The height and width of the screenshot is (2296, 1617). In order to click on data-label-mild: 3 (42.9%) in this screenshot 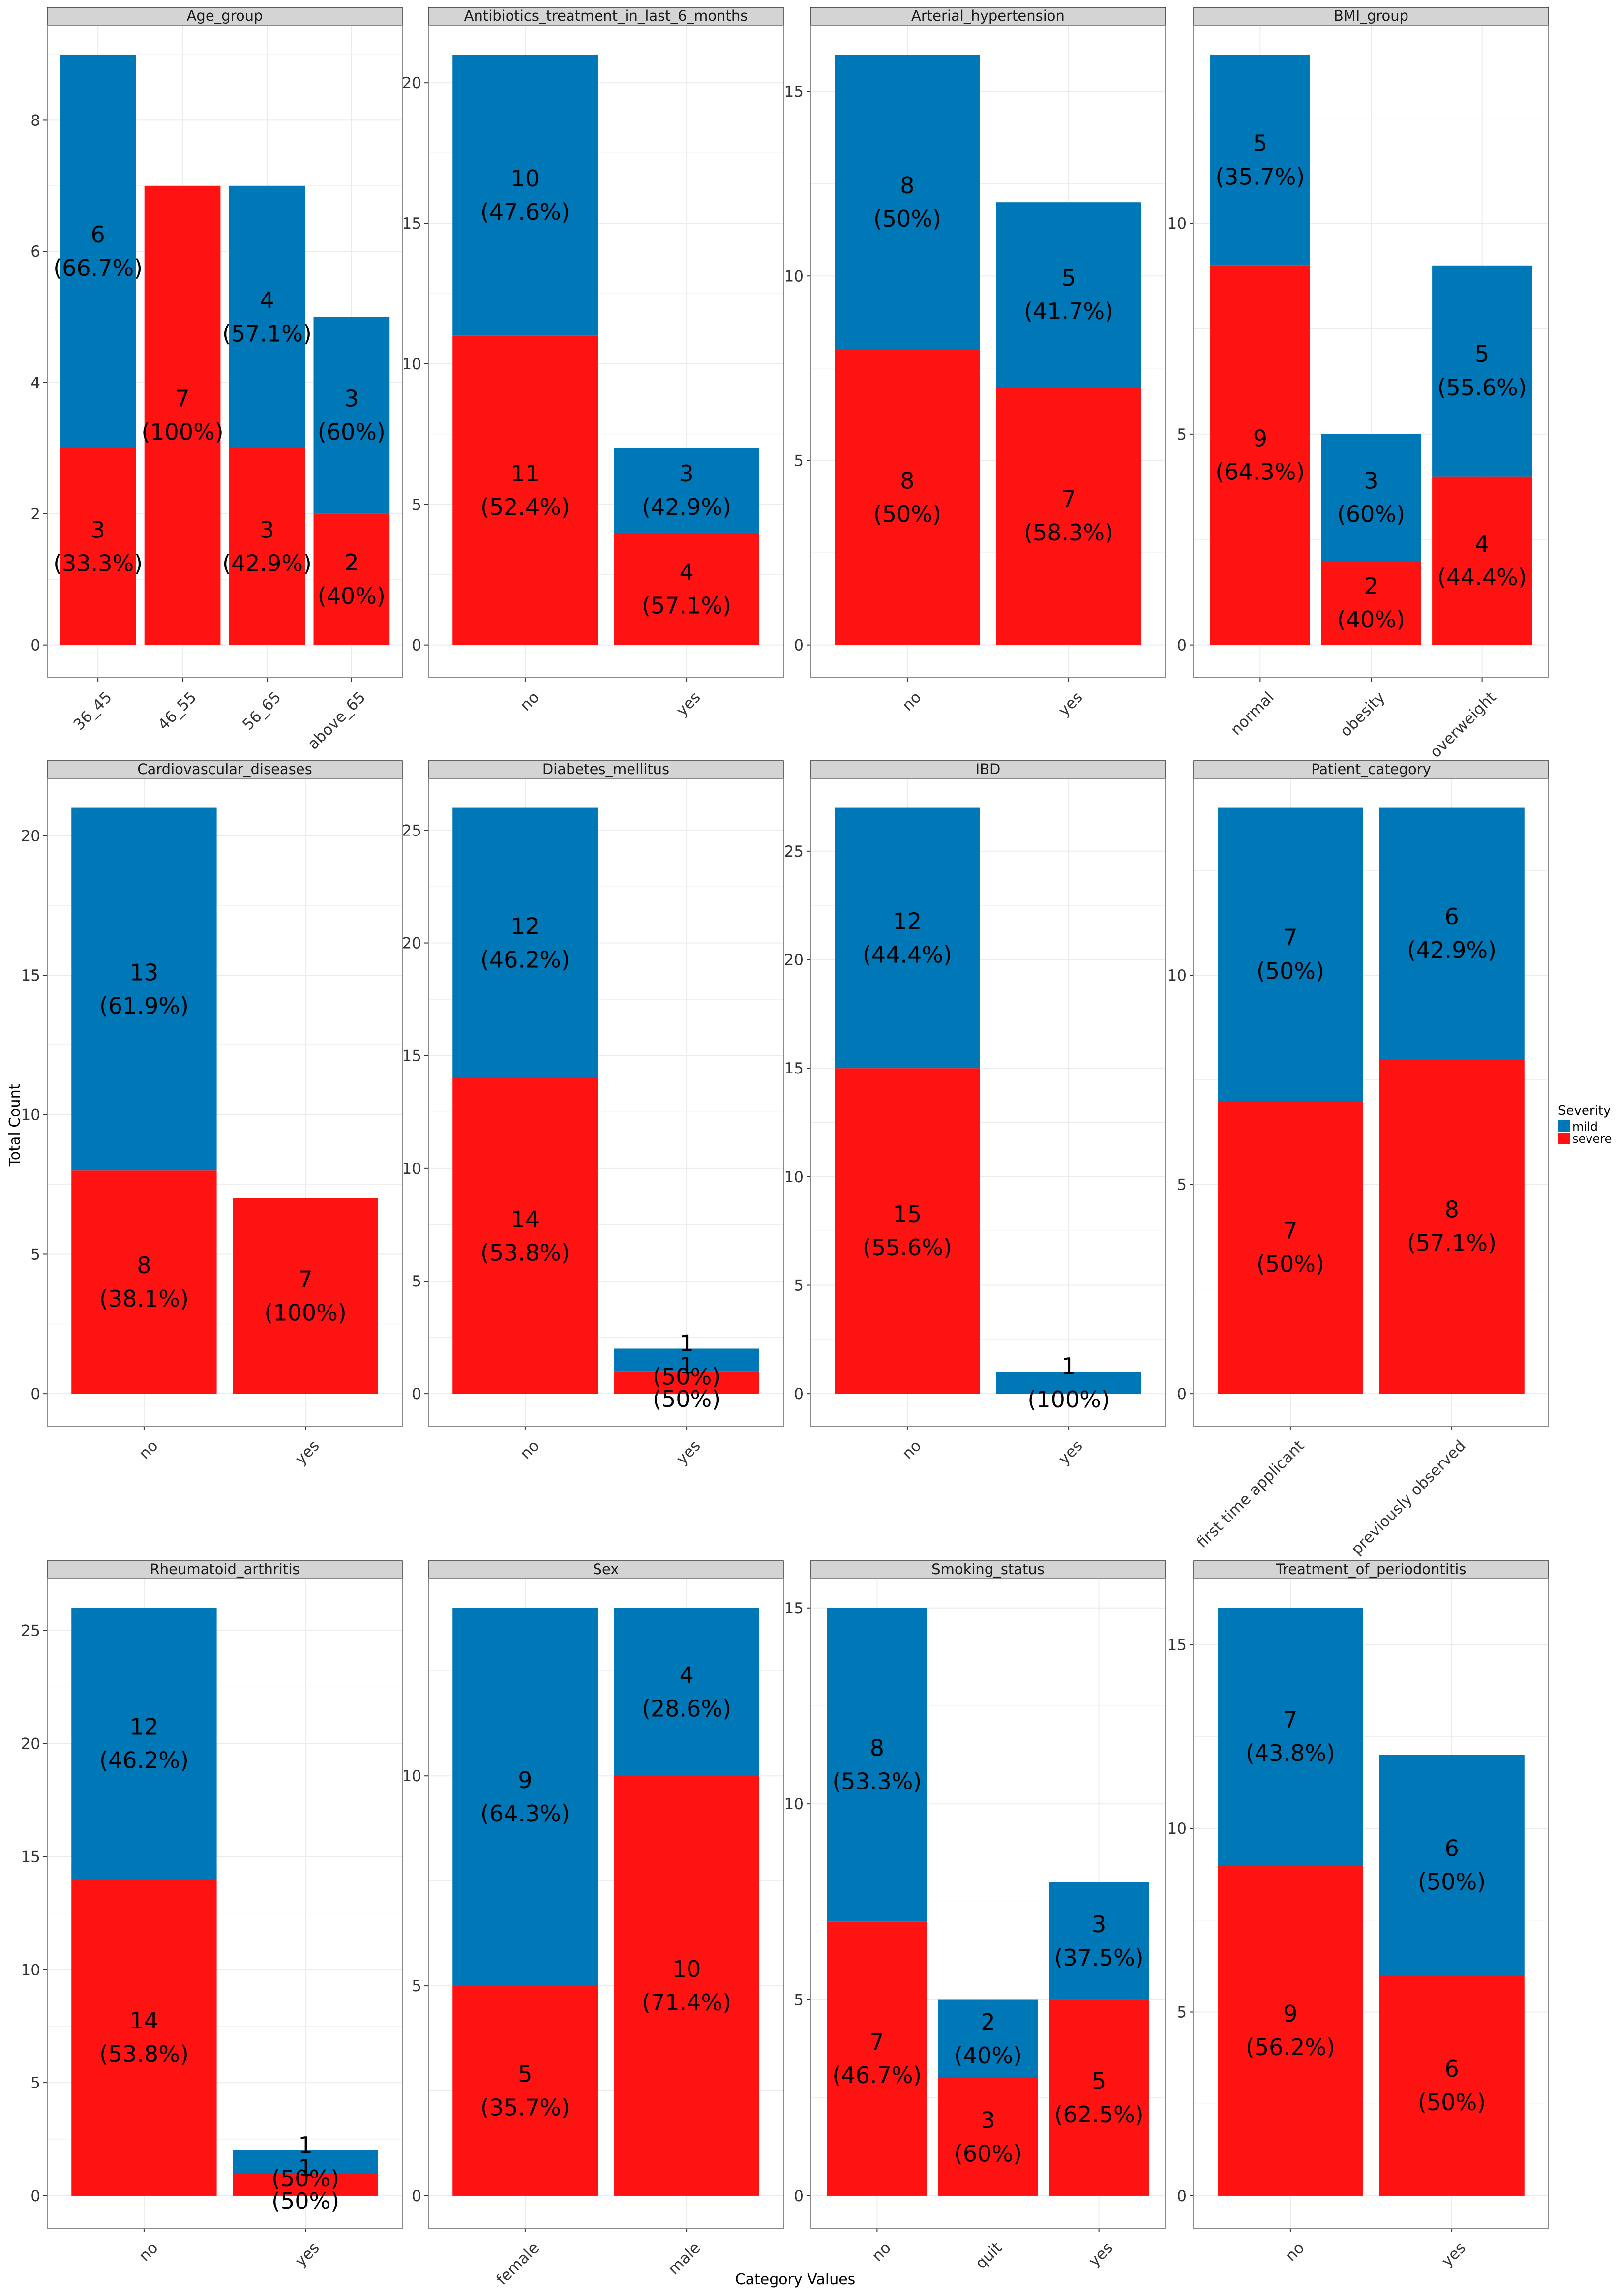, I will do `click(686, 490)`.